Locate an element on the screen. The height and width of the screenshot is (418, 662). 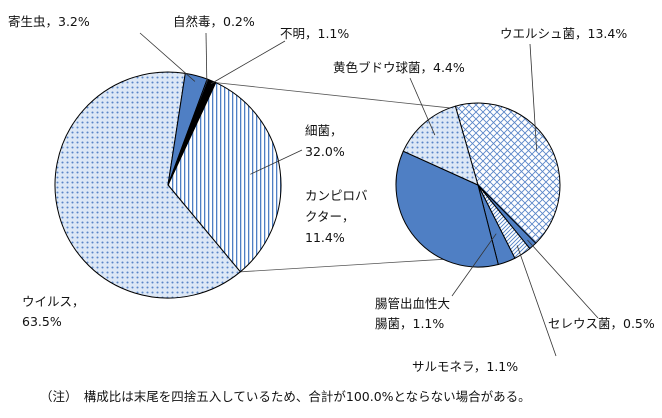
label-ehec: 腸管出血性大腸菌，1.1% is located at coordinates (412, 313).